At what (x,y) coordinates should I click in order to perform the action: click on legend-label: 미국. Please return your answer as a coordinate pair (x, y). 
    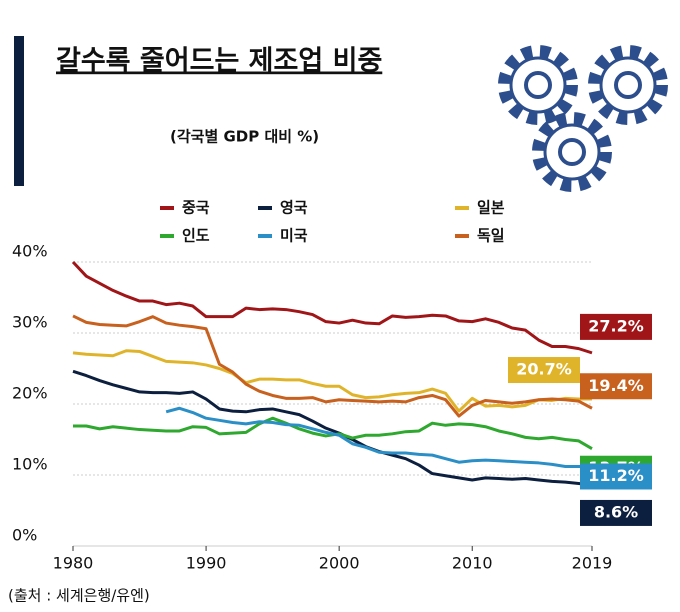
    Looking at the image, I should click on (294, 236).